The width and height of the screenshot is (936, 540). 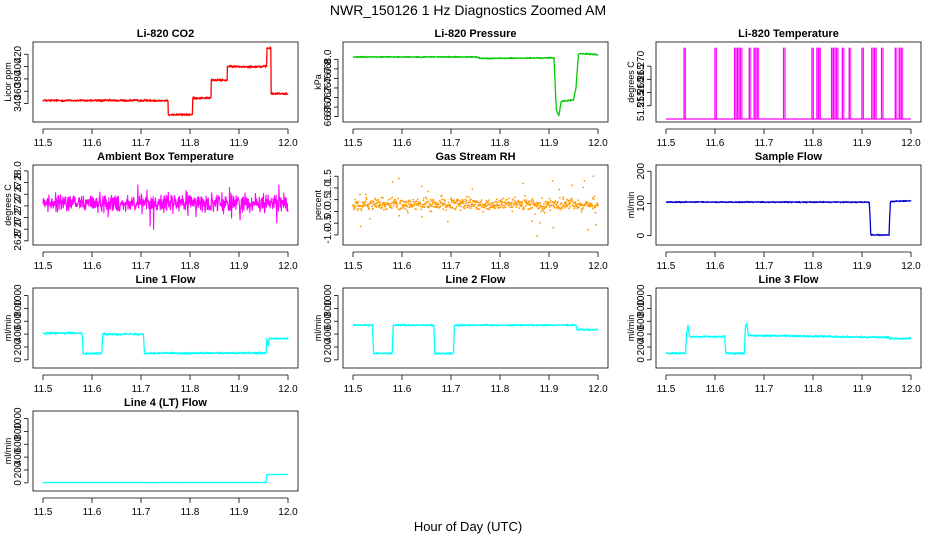 I want to click on plot-frame, so click(x=475, y=328).